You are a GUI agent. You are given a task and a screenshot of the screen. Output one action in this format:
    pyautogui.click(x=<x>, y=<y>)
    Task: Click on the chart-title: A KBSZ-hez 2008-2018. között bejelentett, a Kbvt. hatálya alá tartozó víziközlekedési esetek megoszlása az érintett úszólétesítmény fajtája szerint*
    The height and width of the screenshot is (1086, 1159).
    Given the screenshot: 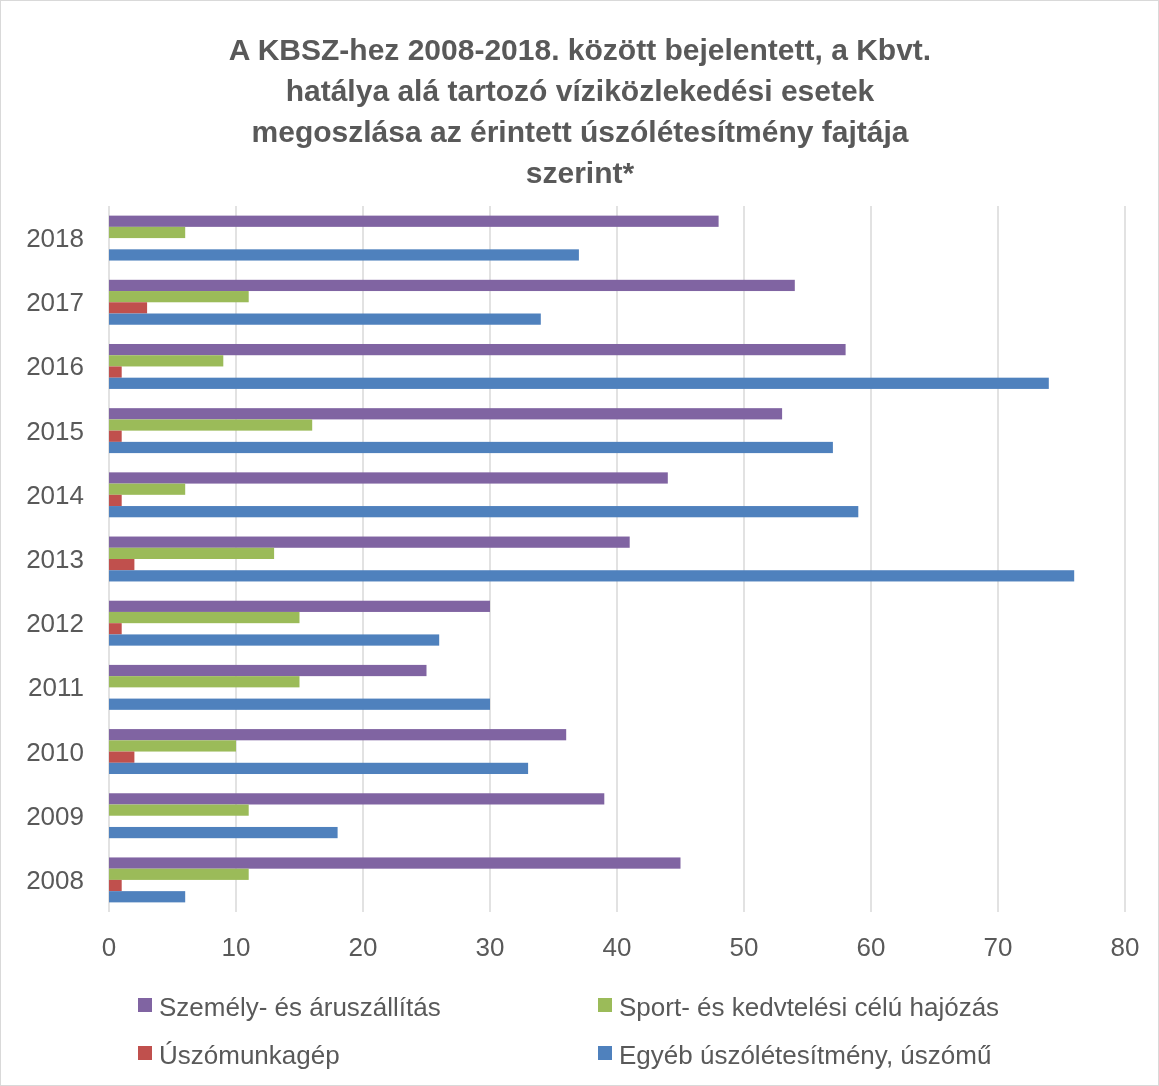 What is the action you would take?
    pyautogui.click(x=580, y=111)
    